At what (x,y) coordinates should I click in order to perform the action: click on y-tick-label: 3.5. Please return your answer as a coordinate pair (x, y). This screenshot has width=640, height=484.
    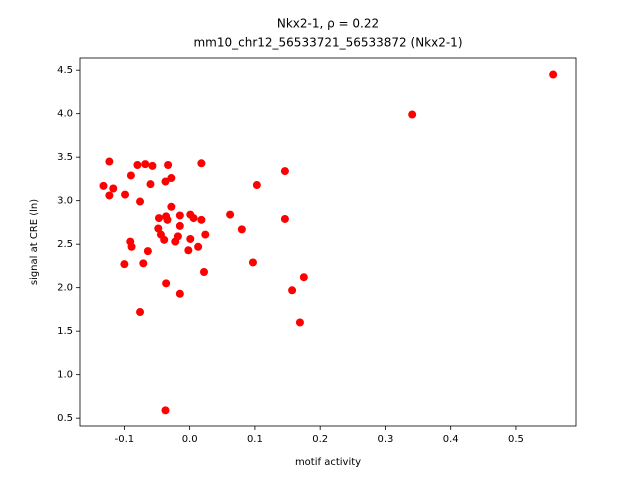
    Looking at the image, I should click on (65, 157).